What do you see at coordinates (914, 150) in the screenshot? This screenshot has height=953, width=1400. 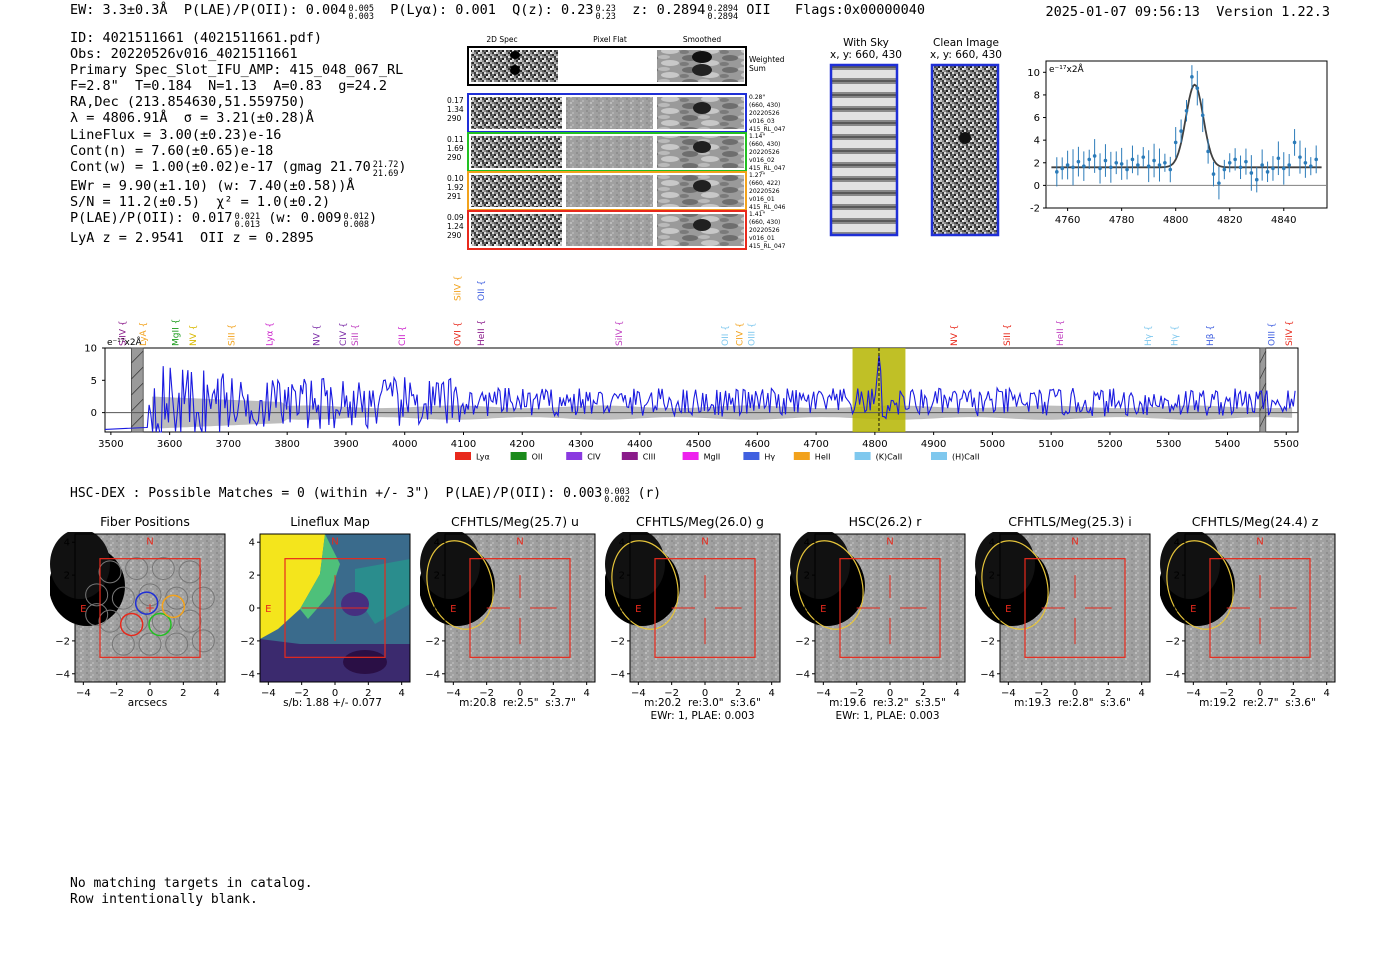 I see `sky-images` at bounding box center [914, 150].